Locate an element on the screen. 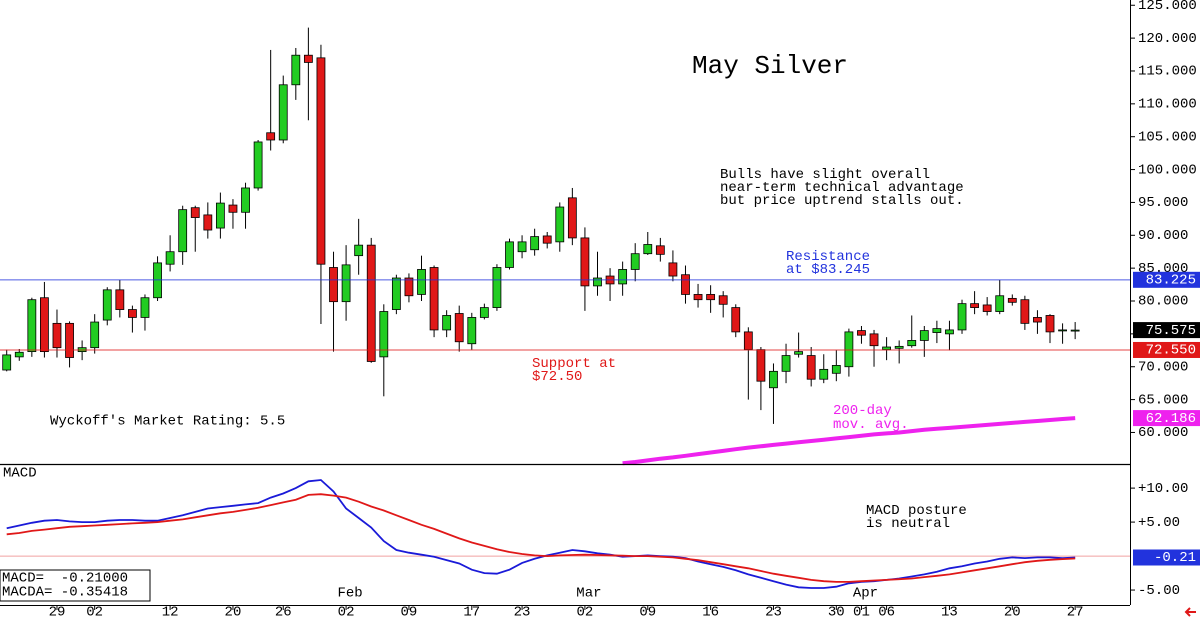 Image resolution: width=1200 pixels, height=619 pixels. annotation-line: but price uptrend stalls out. is located at coordinates (842, 201).